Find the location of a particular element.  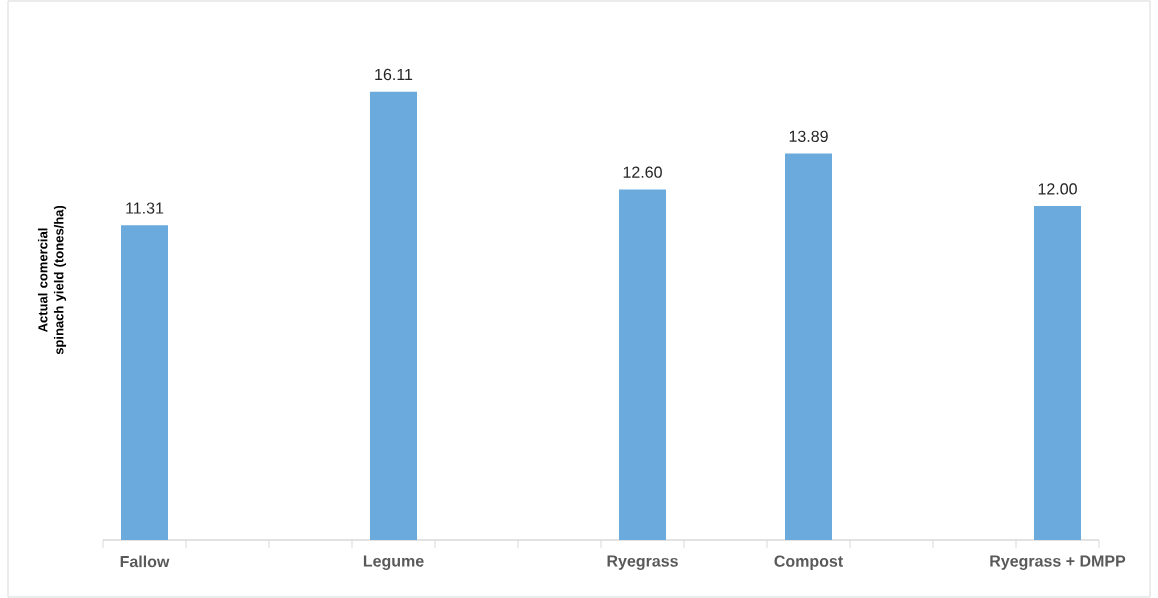

x-tick-label: Fallow is located at coordinates (145, 561).